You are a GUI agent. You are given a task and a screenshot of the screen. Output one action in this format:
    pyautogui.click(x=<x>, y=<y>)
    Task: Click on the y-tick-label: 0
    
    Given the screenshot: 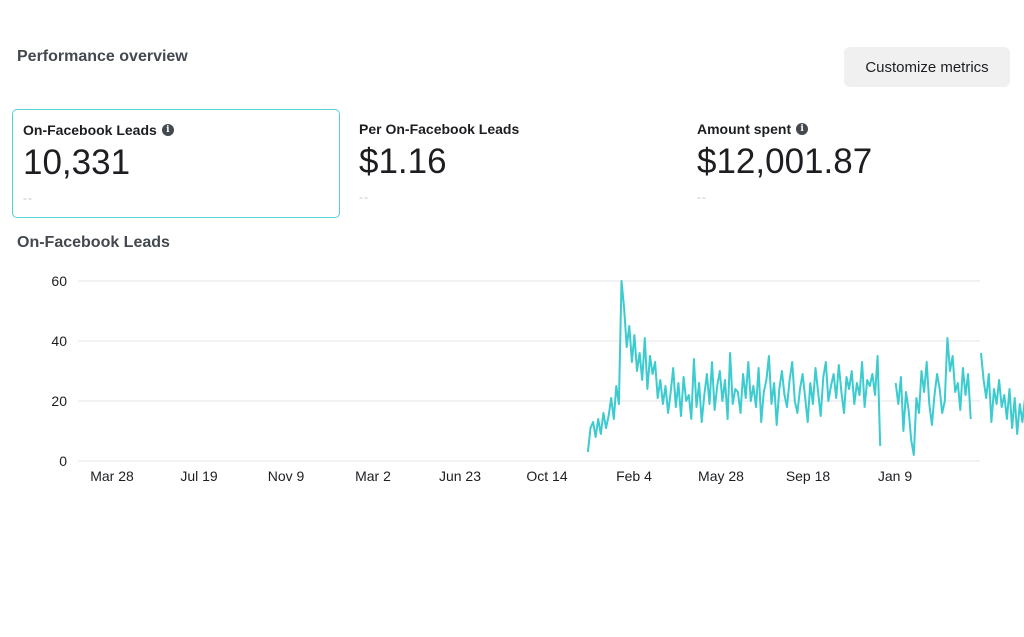 What is the action you would take?
    pyautogui.click(x=63, y=461)
    